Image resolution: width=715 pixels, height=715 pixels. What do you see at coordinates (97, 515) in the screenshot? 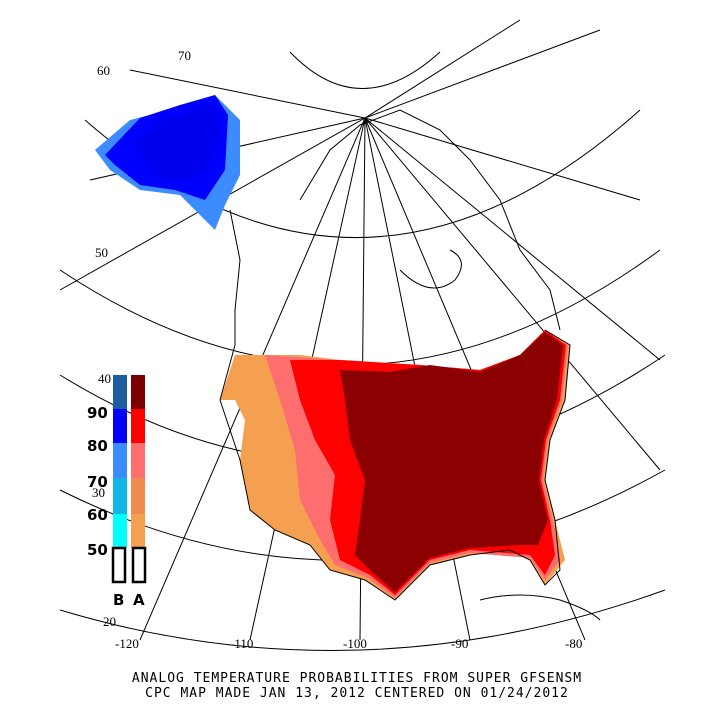
I see `legend-level-60: 60` at bounding box center [97, 515].